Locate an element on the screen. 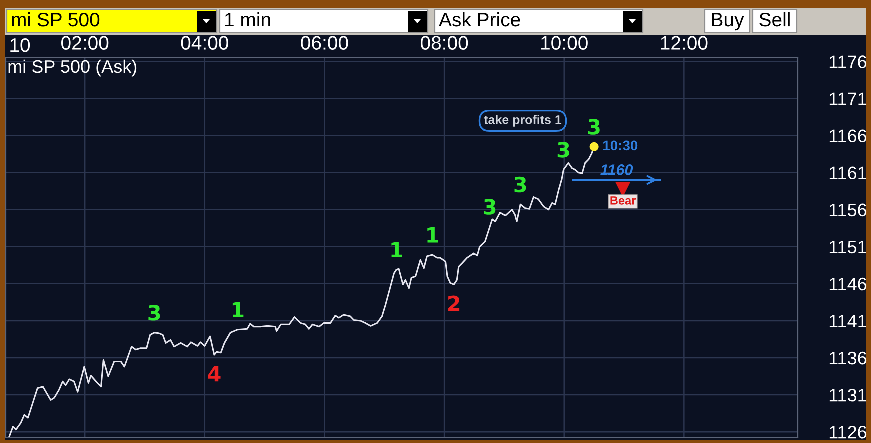  y-tick-label: 1171 is located at coordinates (848, 99).